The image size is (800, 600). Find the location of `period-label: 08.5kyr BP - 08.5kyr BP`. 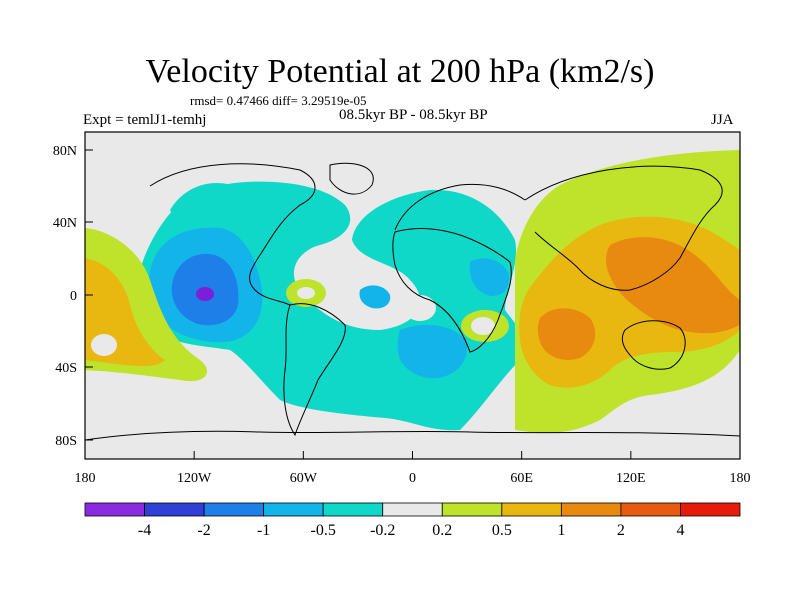

period-label: 08.5kyr BP - 08.5kyr BP is located at coordinates (413, 115).